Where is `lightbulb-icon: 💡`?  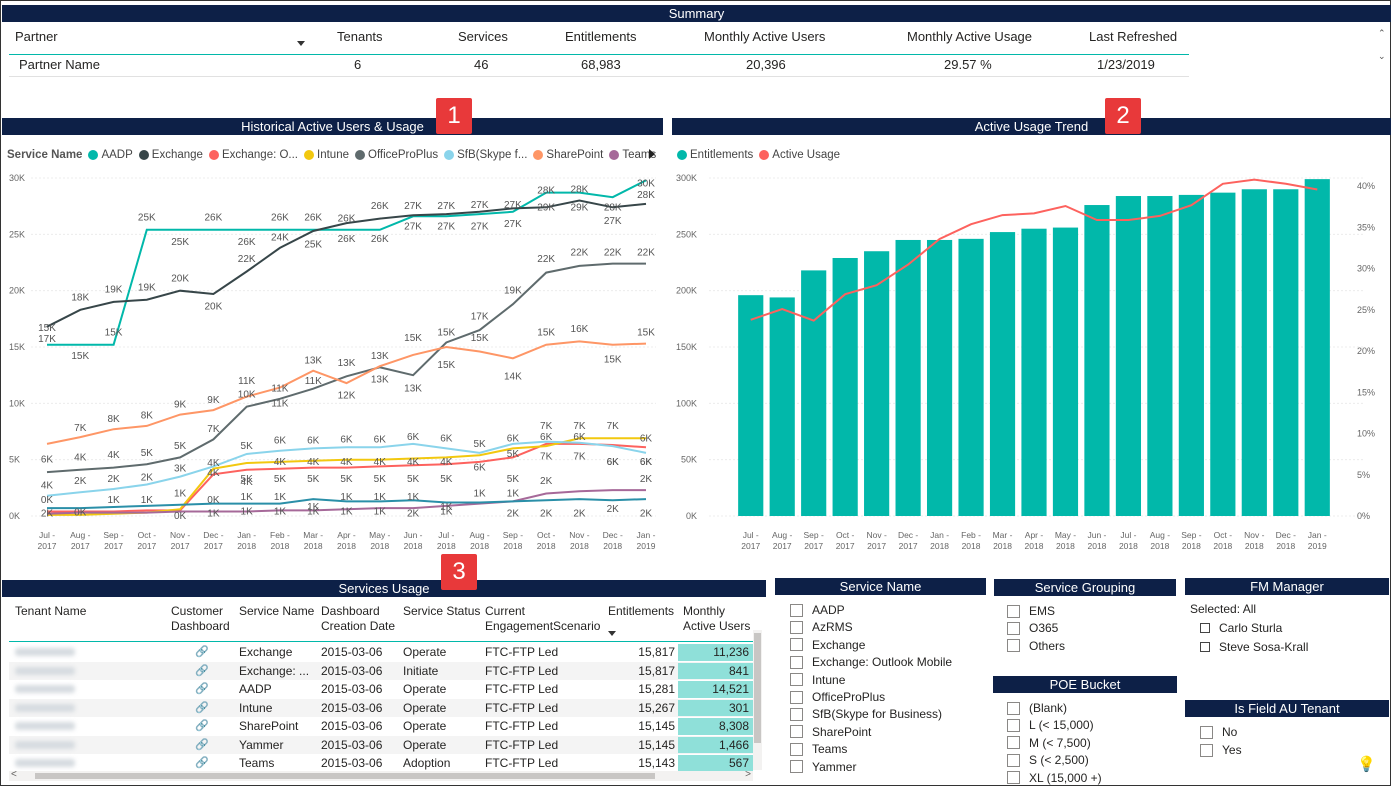 lightbulb-icon: 💡 is located at coordinates (1366, 764).